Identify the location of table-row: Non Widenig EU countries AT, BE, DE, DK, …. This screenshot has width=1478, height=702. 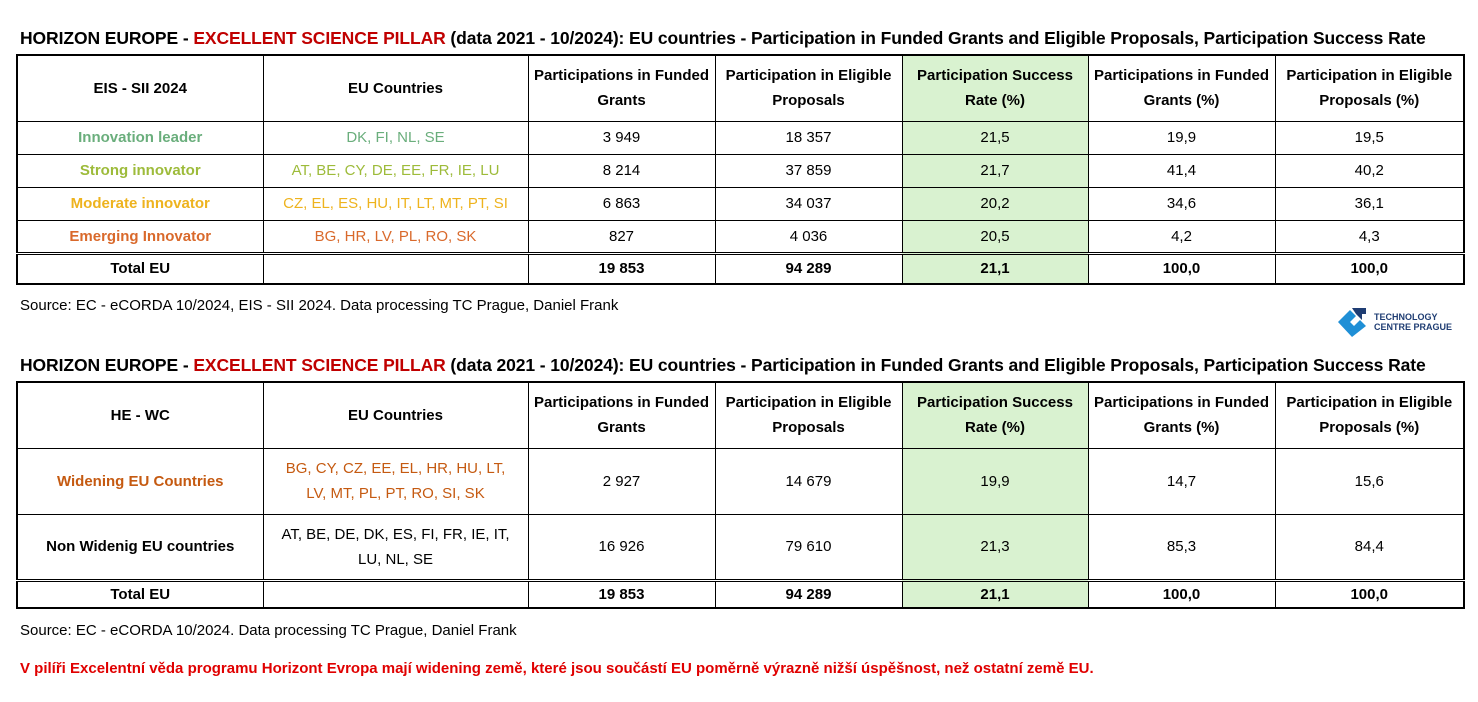
(740, 547).